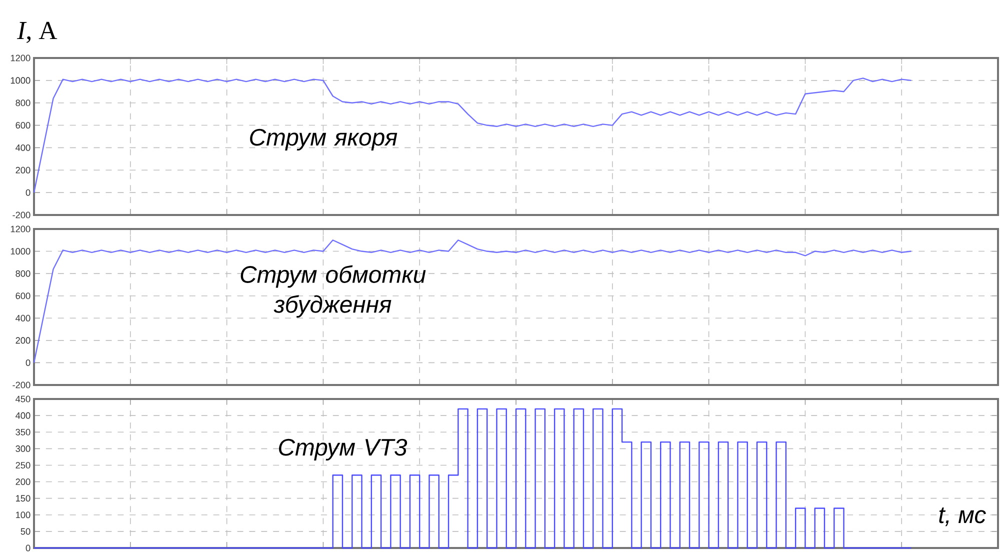 This screenshot has height=554, width=1000. What do you see at coordinates (962, 517) in the screenshot?
I see `x-axis-title: t, мс` at bounding box center [962, 517].